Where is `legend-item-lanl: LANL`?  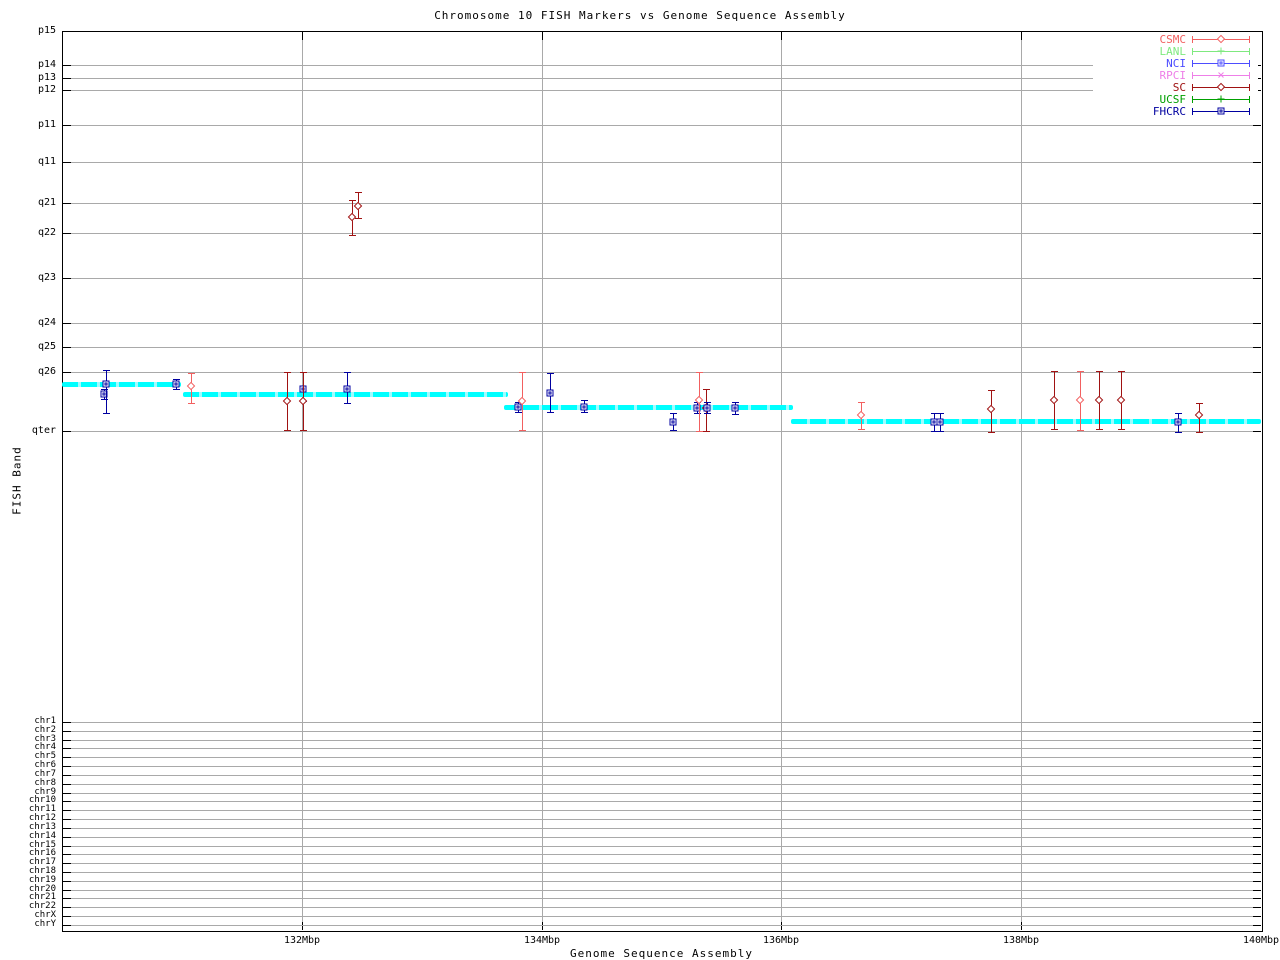
legend-item-lanl: LANL is located at coordinates (1175, 51).